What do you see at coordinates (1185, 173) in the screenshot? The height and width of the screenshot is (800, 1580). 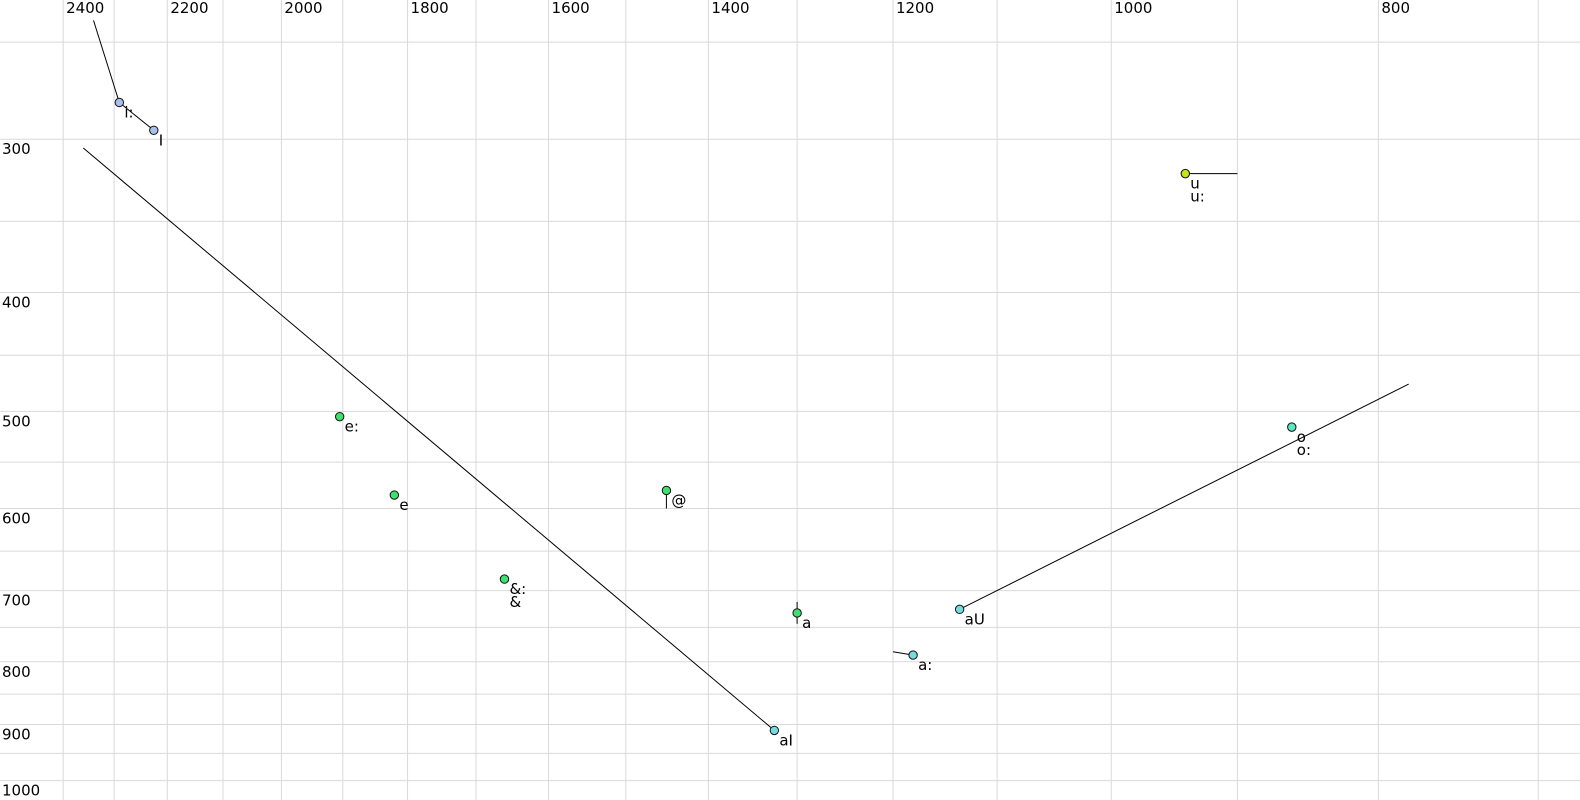 I see `point-dot-u` at bounding box center [1185, 173].